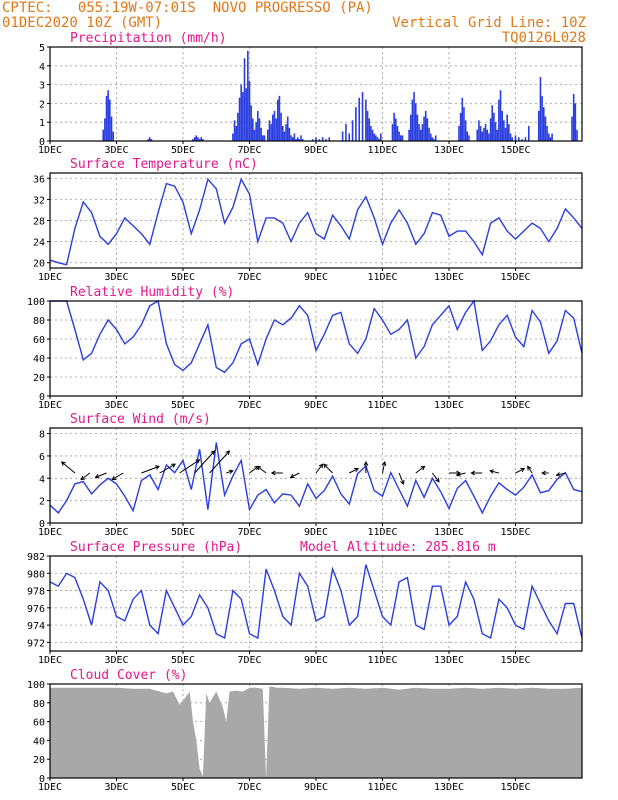 This screenshot has width=618, height=800. I want to click on y-tick-label: 978, so click(36, 592).